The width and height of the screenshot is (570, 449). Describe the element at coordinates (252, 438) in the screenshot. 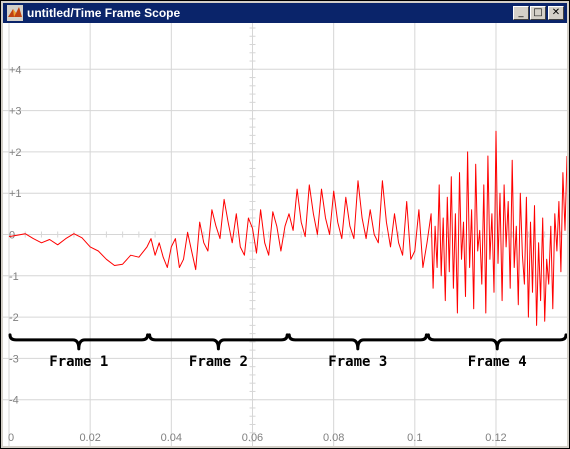

I see `x-tick-label: 0.06` at that location.